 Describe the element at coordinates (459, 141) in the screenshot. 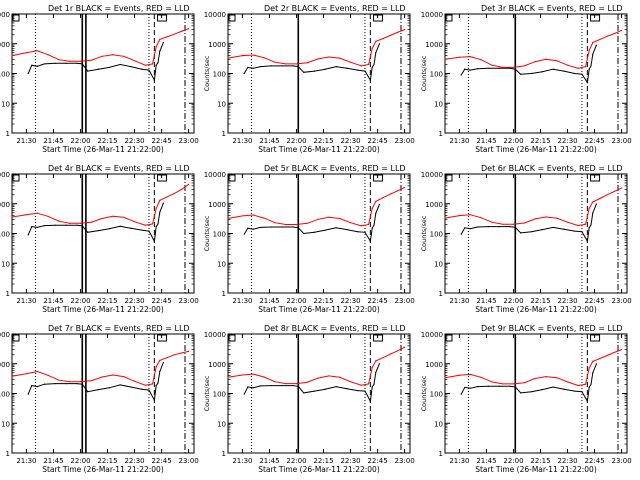

I see `x-tick-label: 21:30` at that location.